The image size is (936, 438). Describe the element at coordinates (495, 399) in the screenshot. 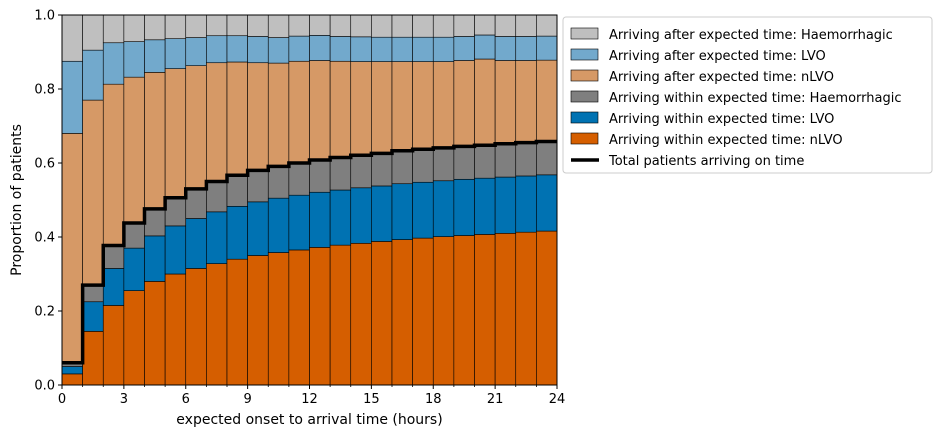

I see `x-tick-label: 21` at that location.